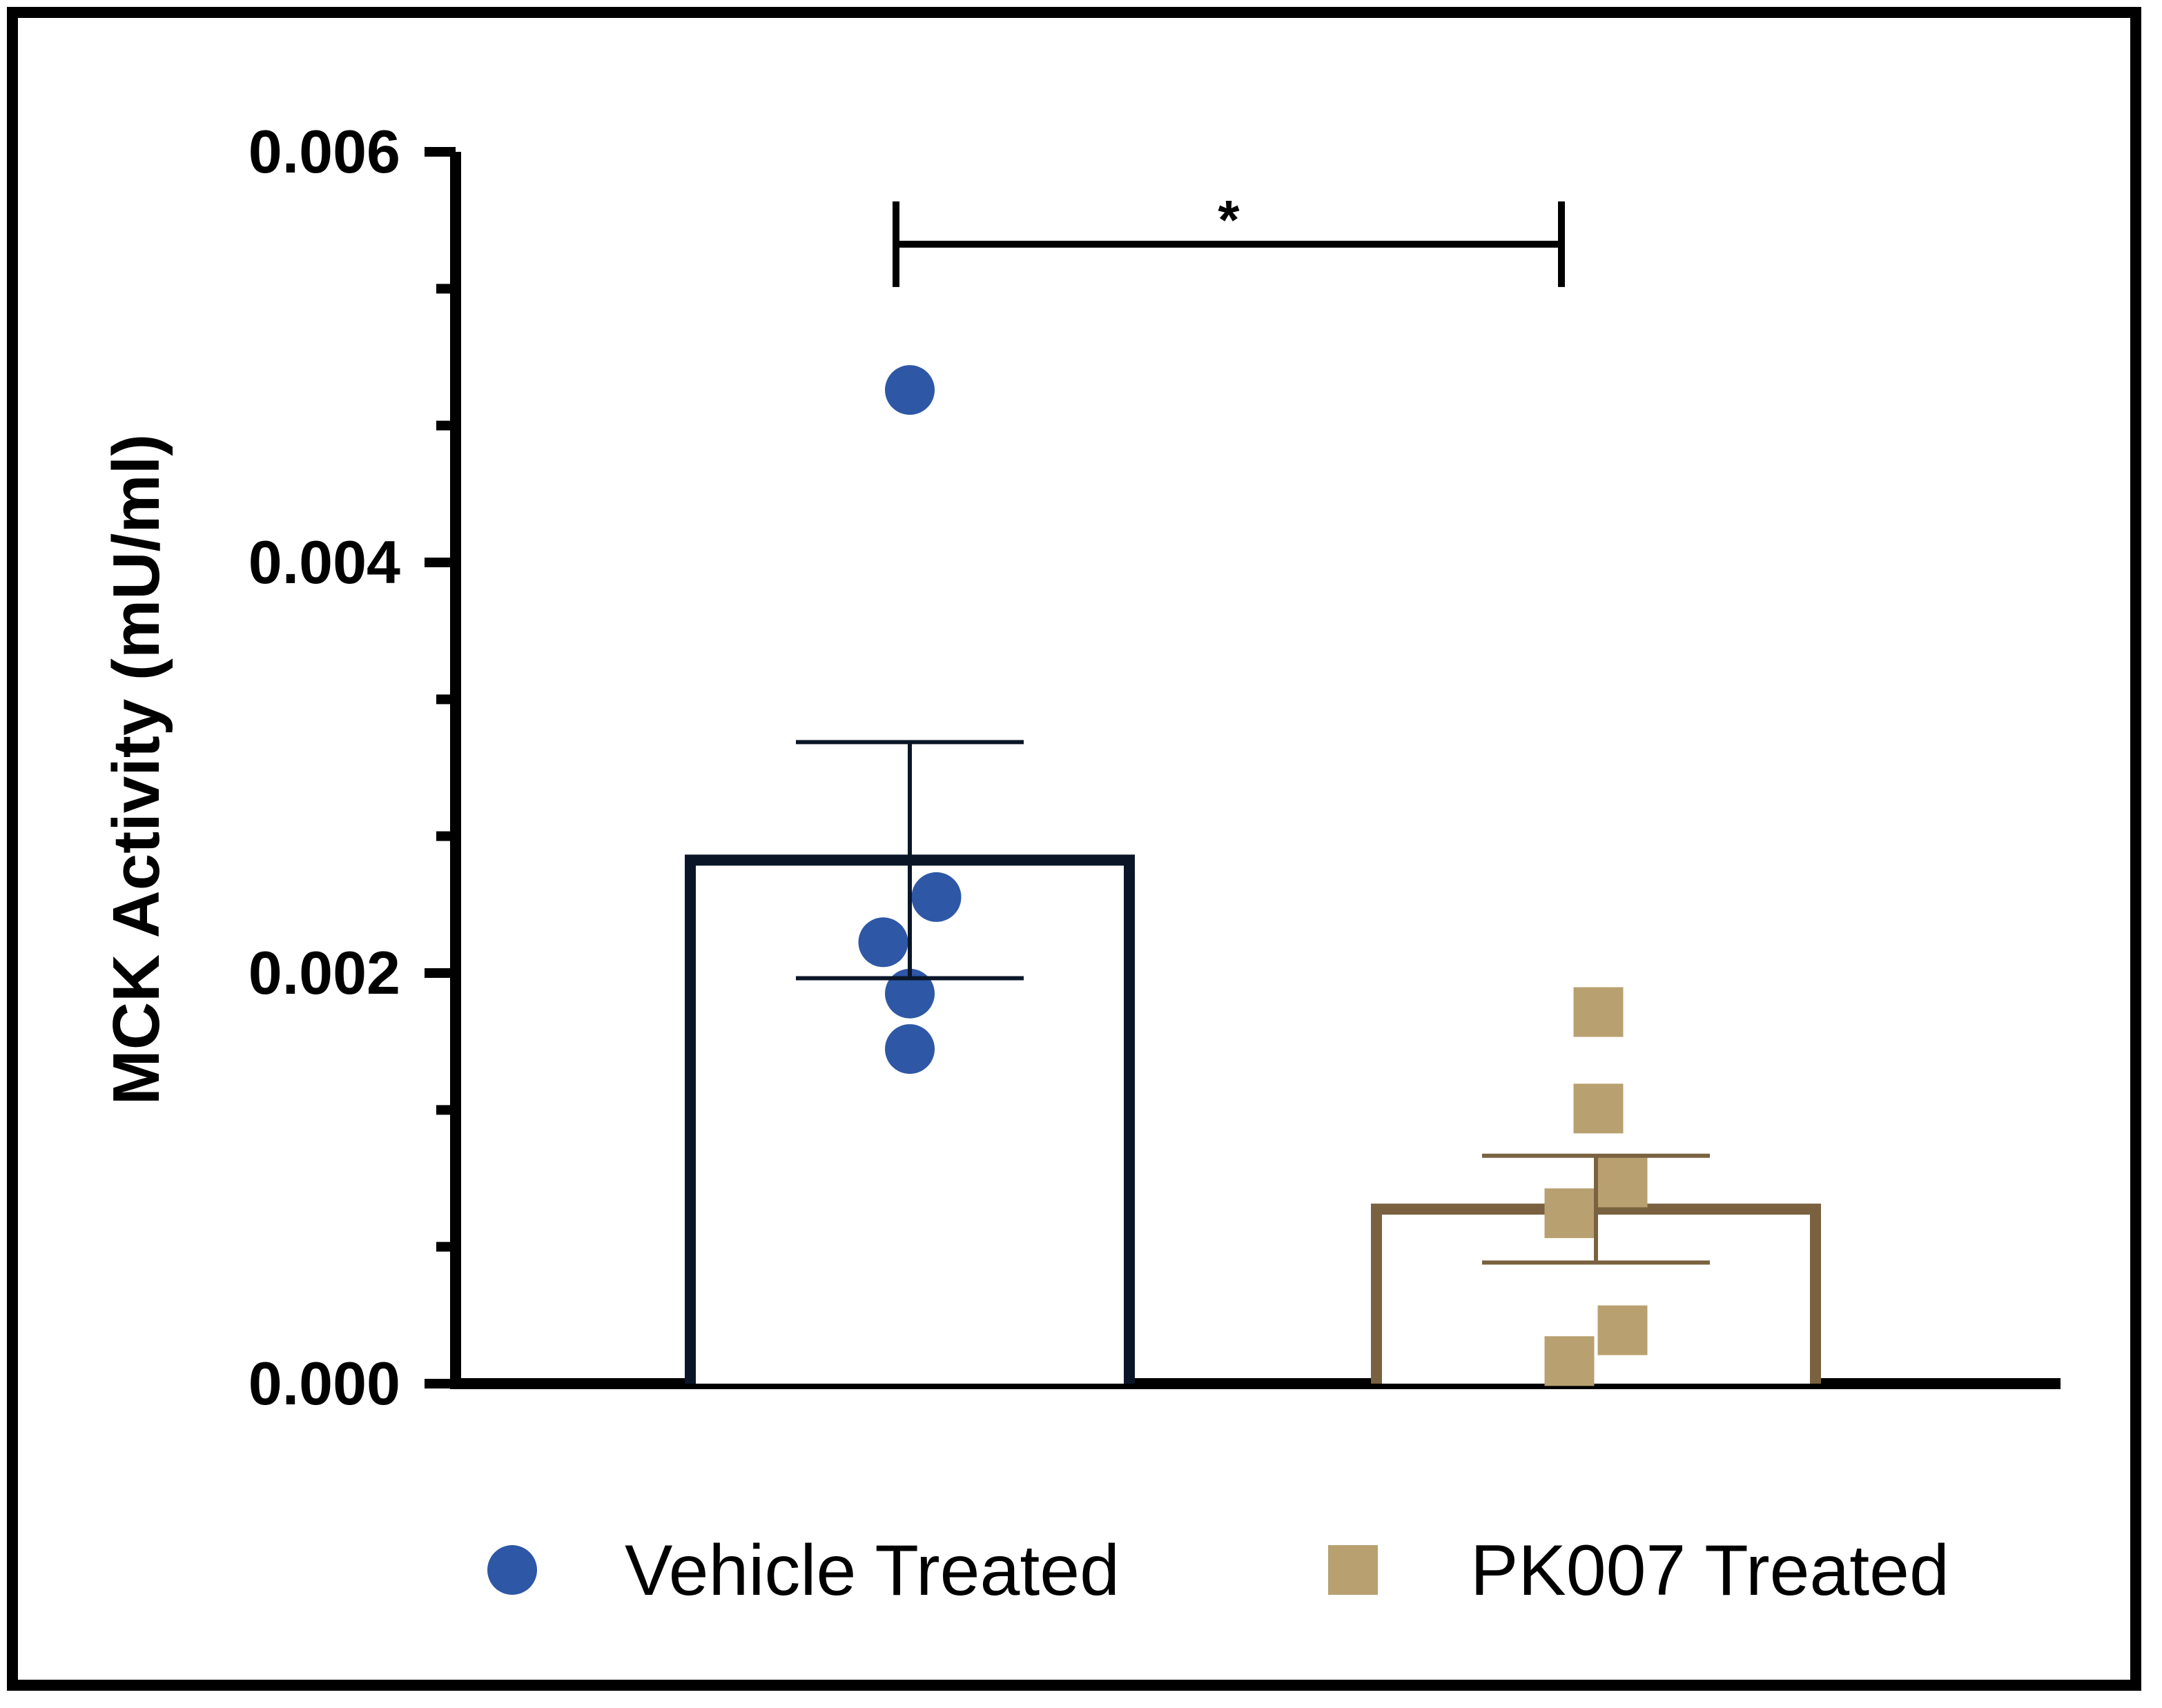  I want to click on error-bars, so click(1253, 1002).